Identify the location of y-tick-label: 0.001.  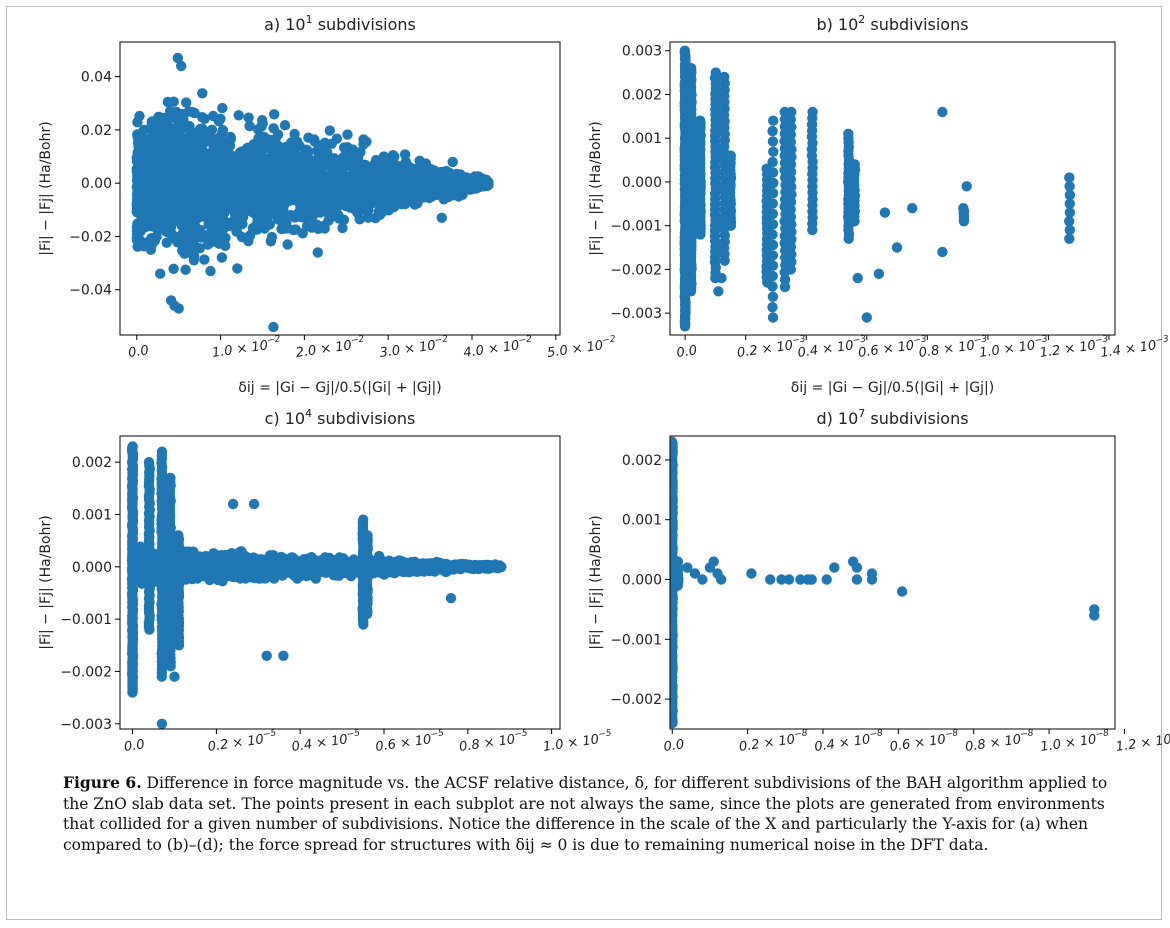
(642, 139).